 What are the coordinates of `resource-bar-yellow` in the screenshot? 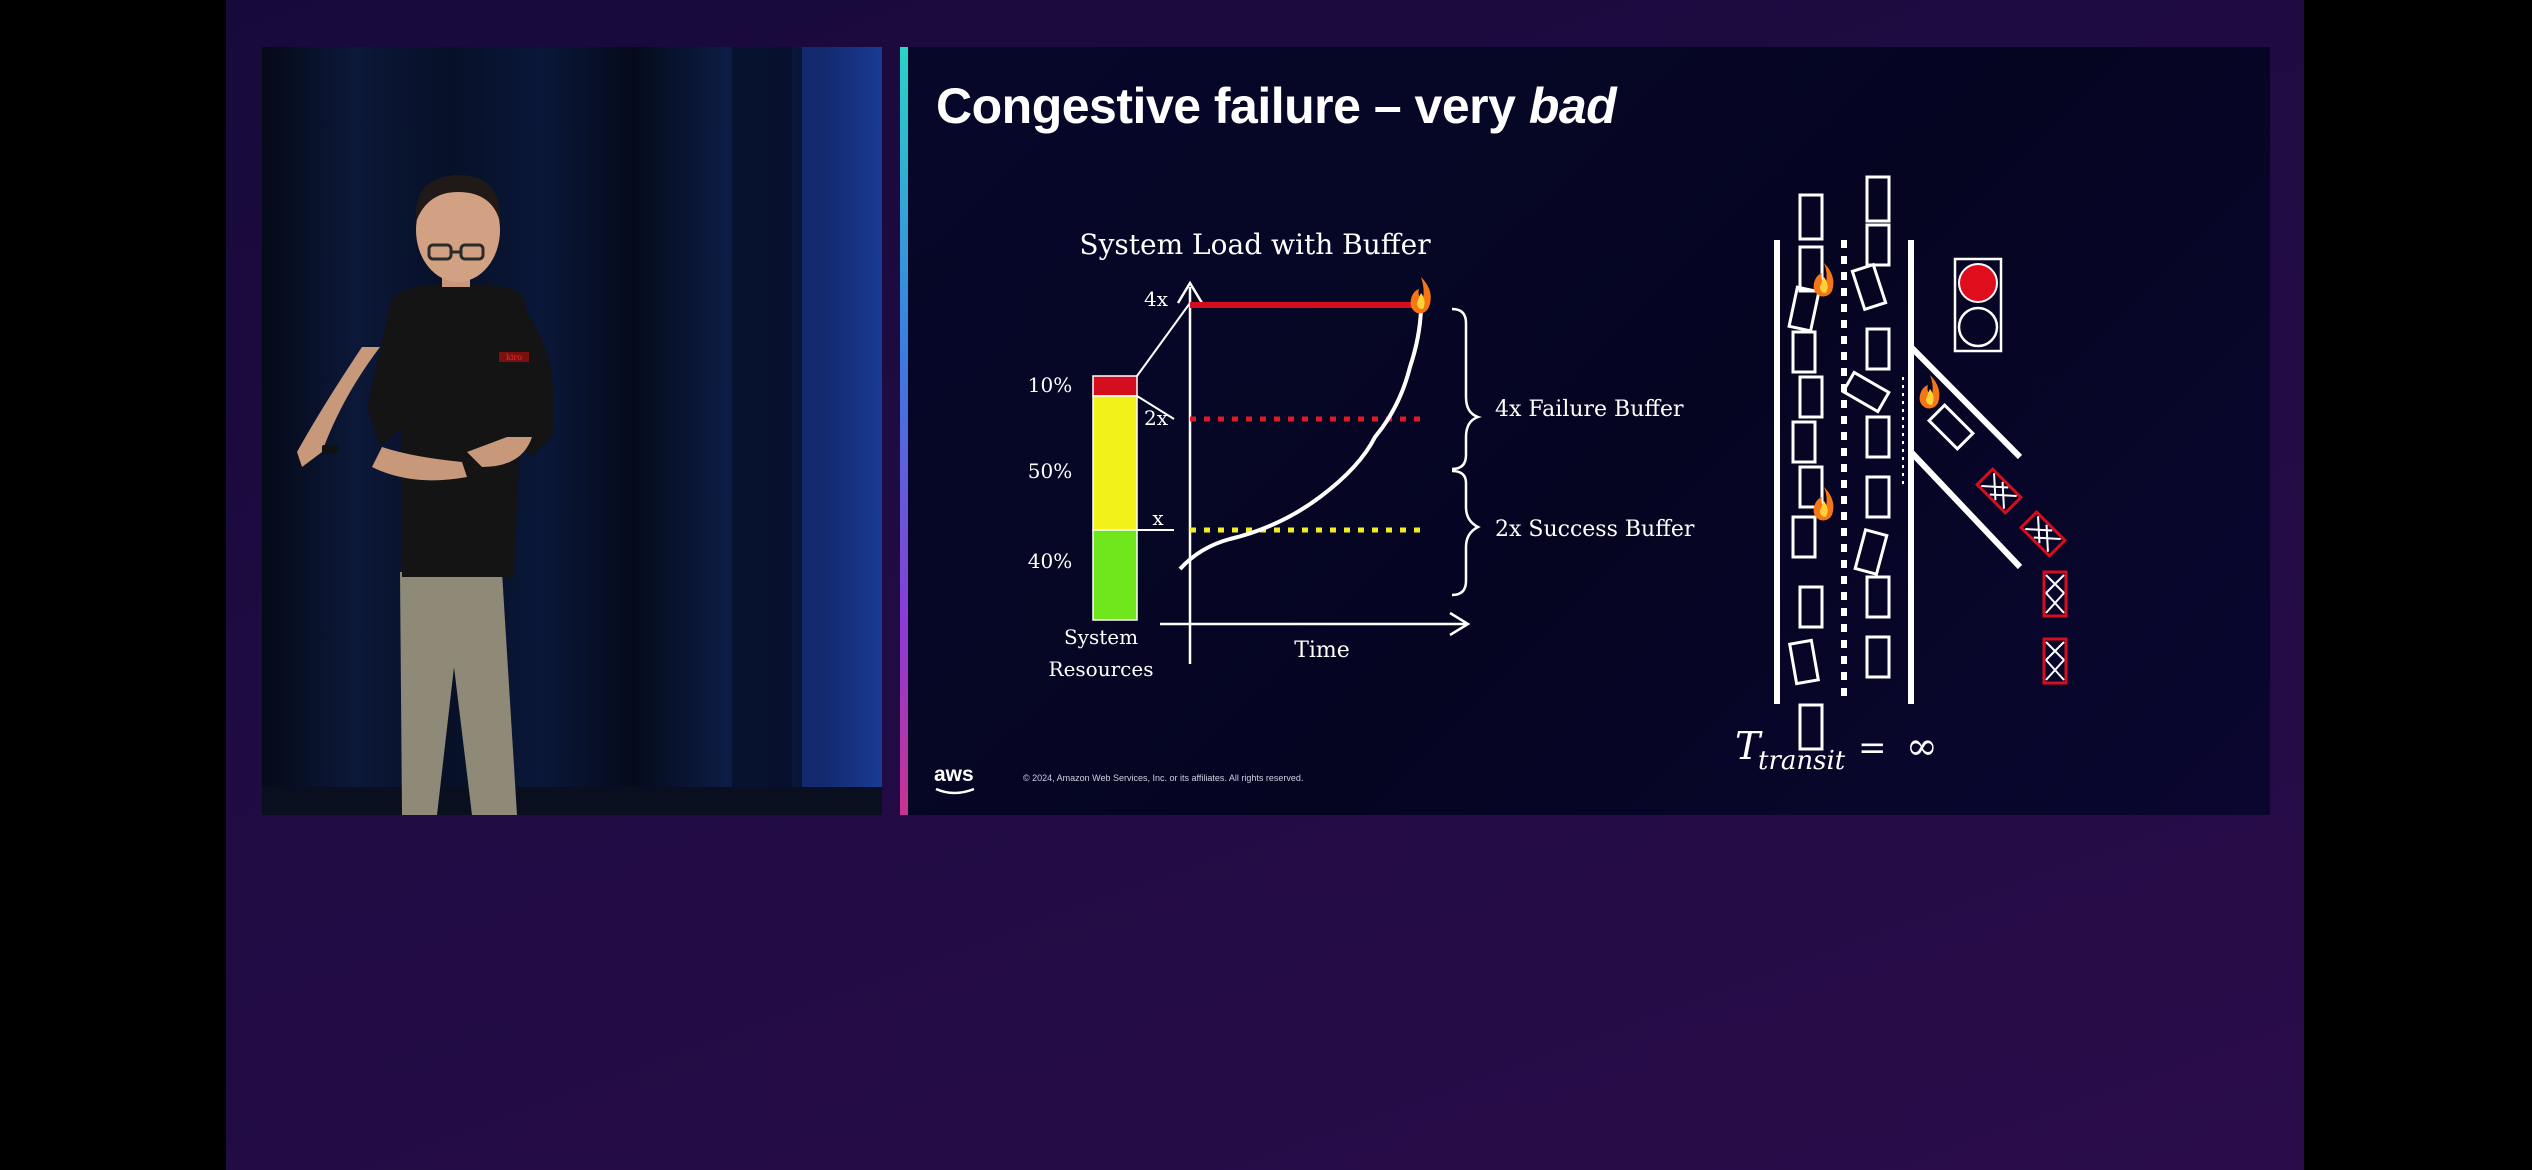 It's located at (1115, 463).